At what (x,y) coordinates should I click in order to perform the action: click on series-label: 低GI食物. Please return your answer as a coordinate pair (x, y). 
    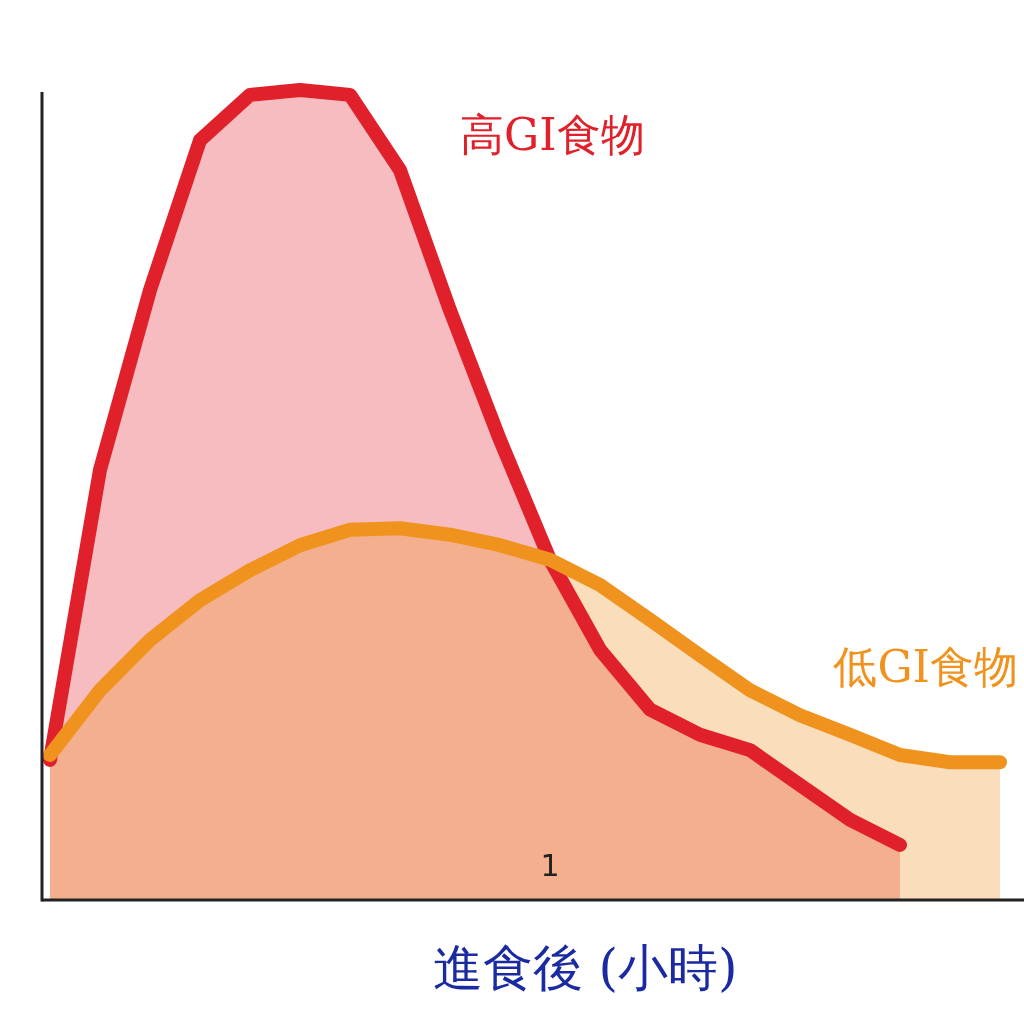
    Looking at the image, I should click on (925, 667).